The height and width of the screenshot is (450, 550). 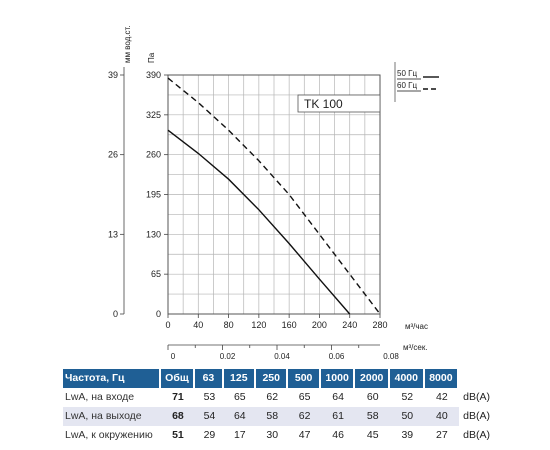 I want to click on row-value: 47, so click(x=304, y=435).